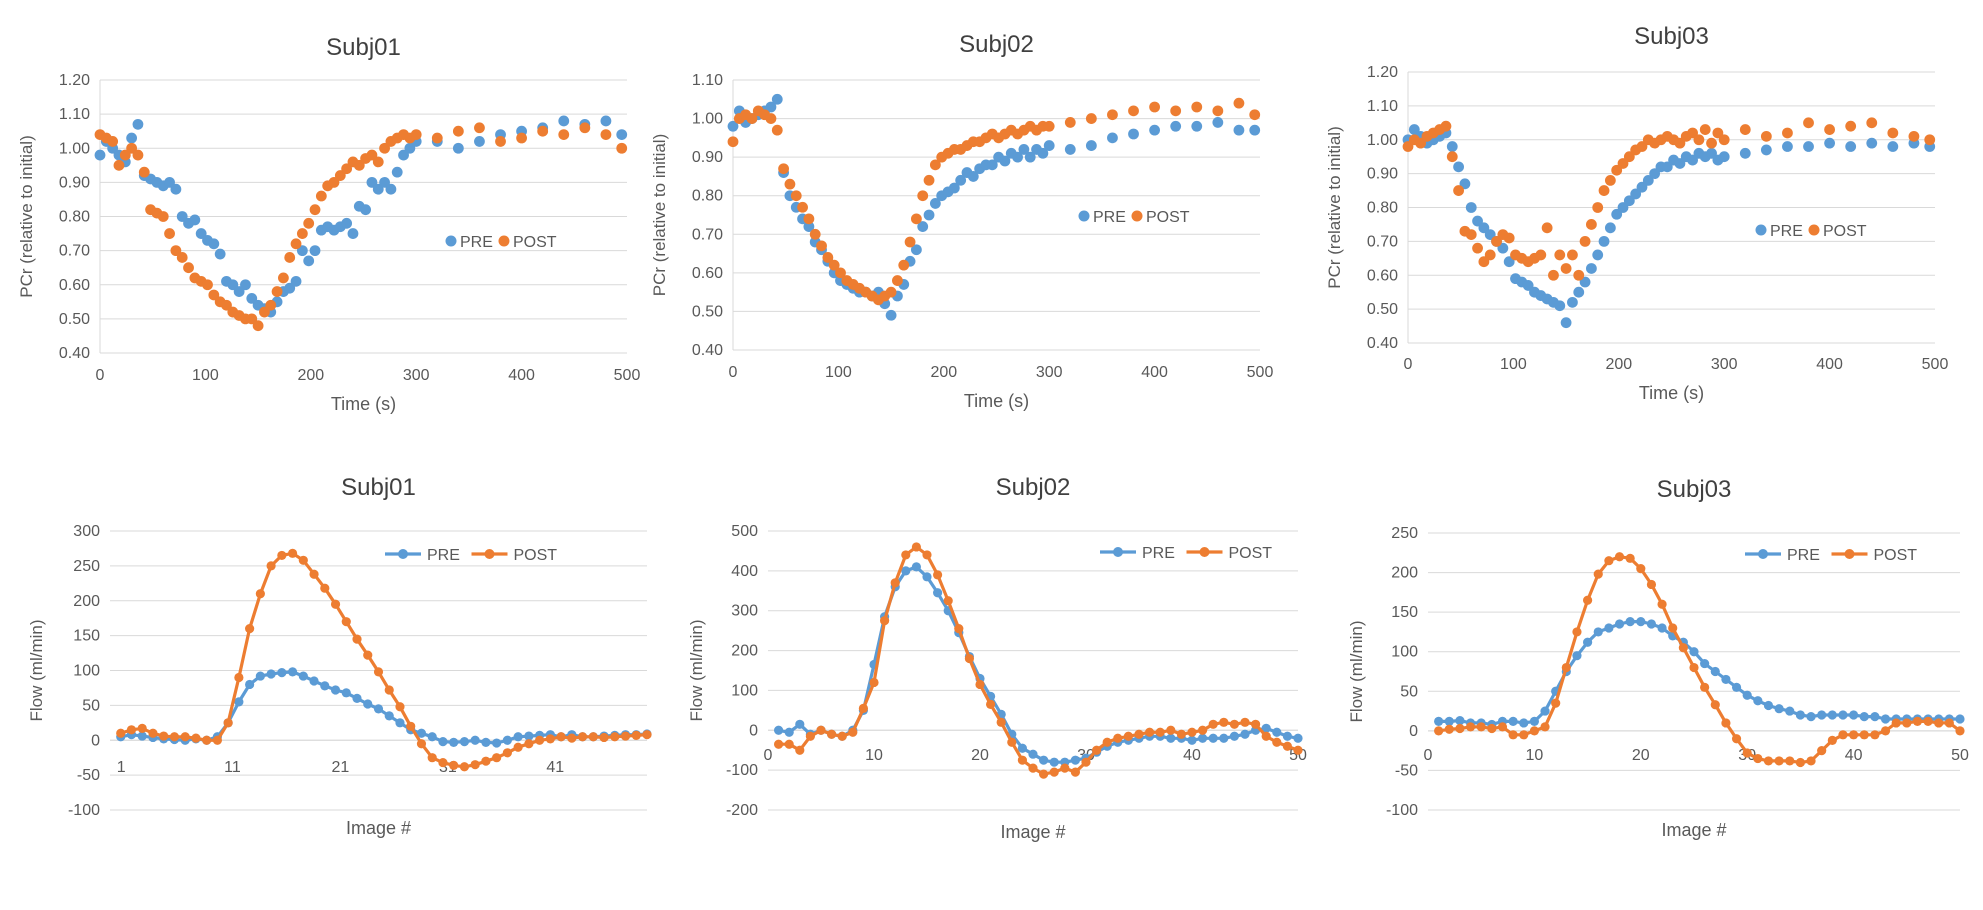 The height and width of the screenshot is (910, 1983). What do you see at coordinates (744, 531) in the screenshot?
I see `y-tick-label: 500` at bounding box center [744, 531].